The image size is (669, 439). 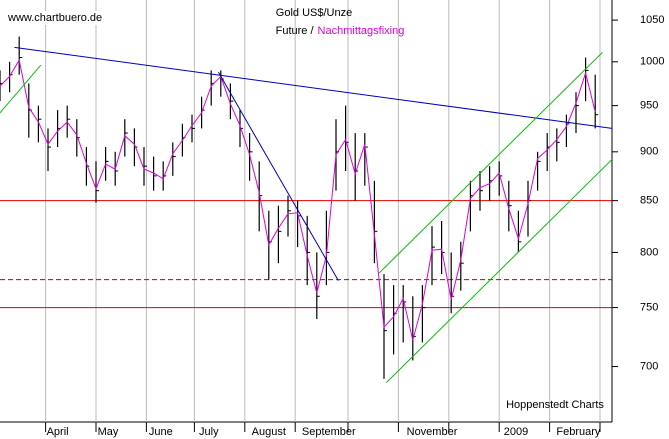 I want to click on subtitle-part: Nachmittagsfixing, so click(x=361, y=31).